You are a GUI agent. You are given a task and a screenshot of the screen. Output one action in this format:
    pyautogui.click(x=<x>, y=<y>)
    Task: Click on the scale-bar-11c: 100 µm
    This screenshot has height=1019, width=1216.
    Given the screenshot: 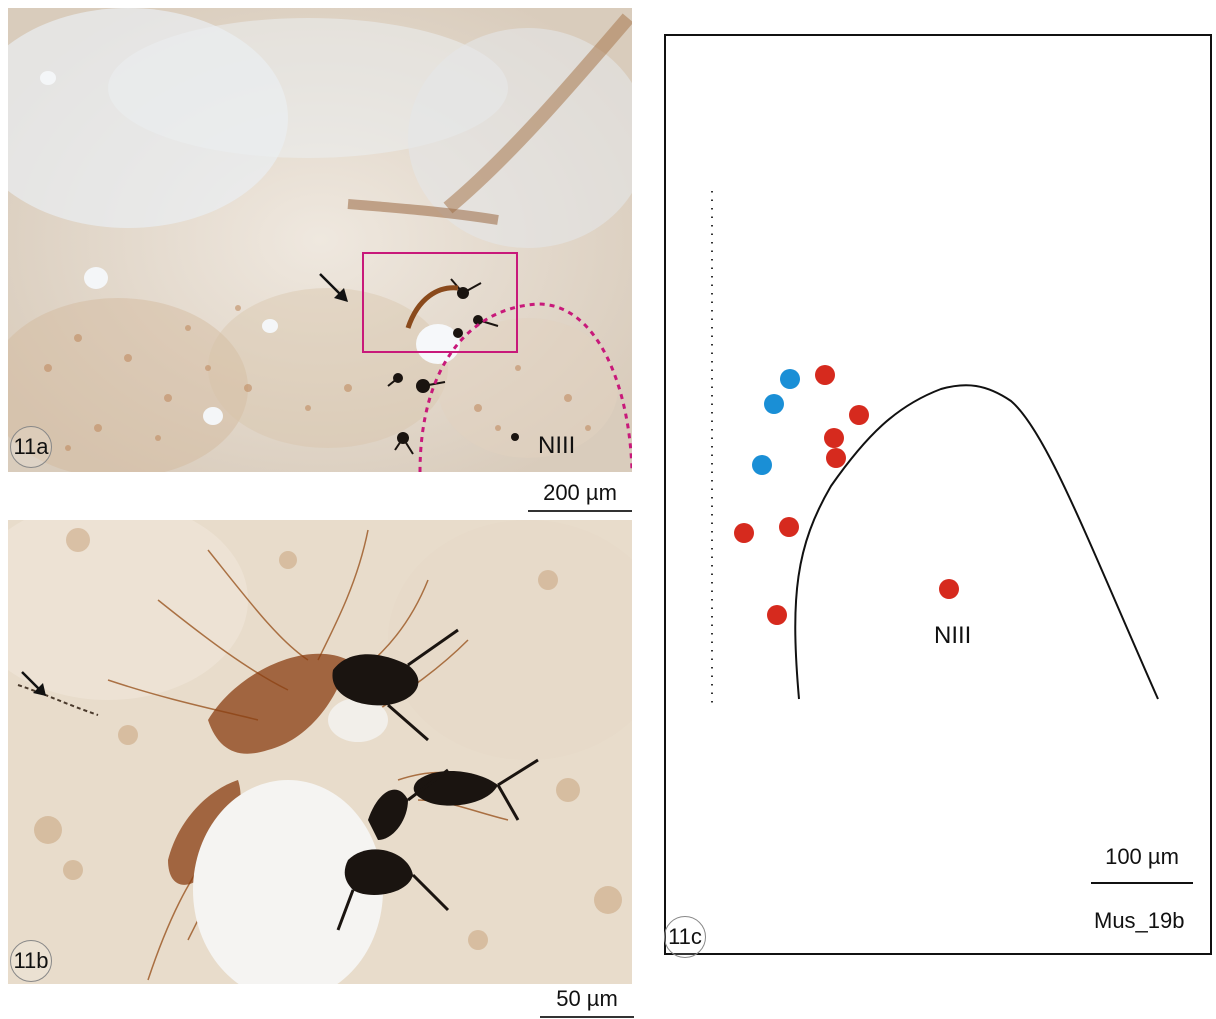 What is the action you would take?
    pyautogui.click(x=1142, y=864)
    